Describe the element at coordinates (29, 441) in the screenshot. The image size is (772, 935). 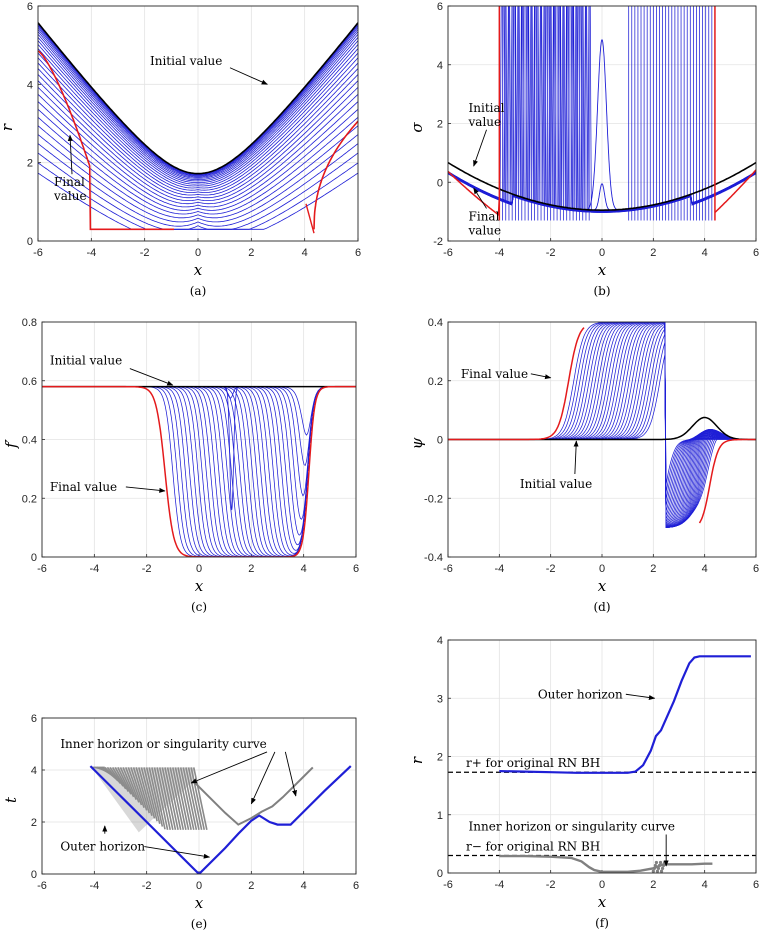
I see `y-tick-label: 0.4` at that location.